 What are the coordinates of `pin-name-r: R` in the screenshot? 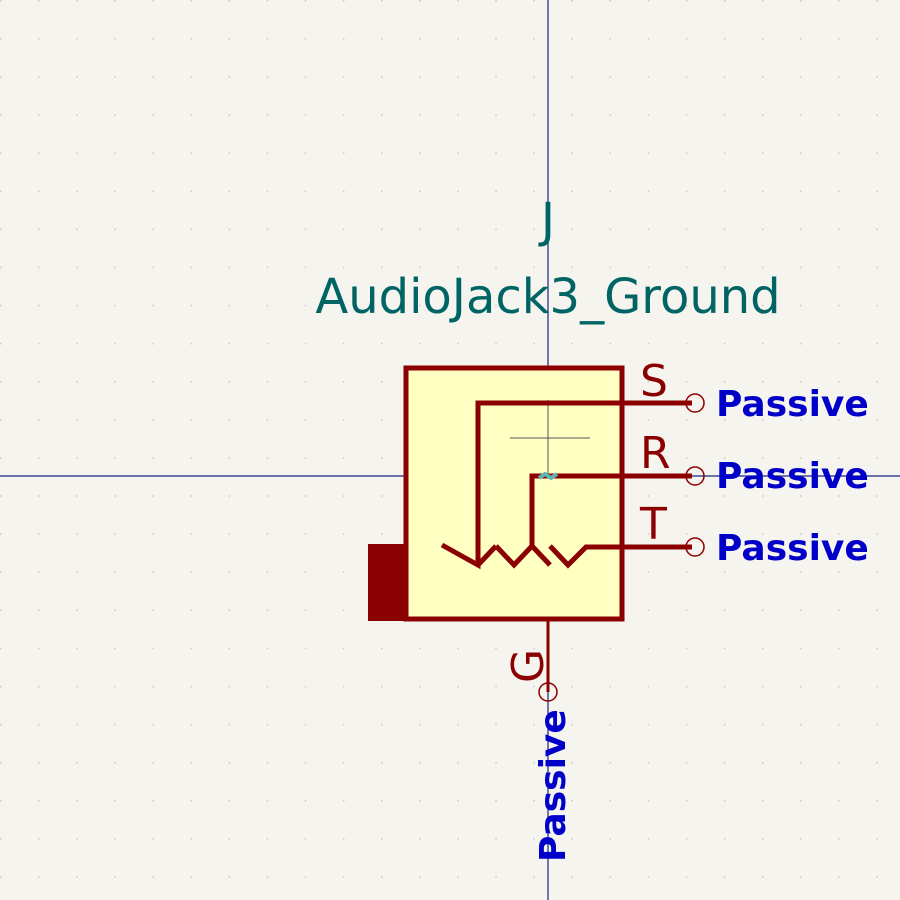 It's located at (655, 453).